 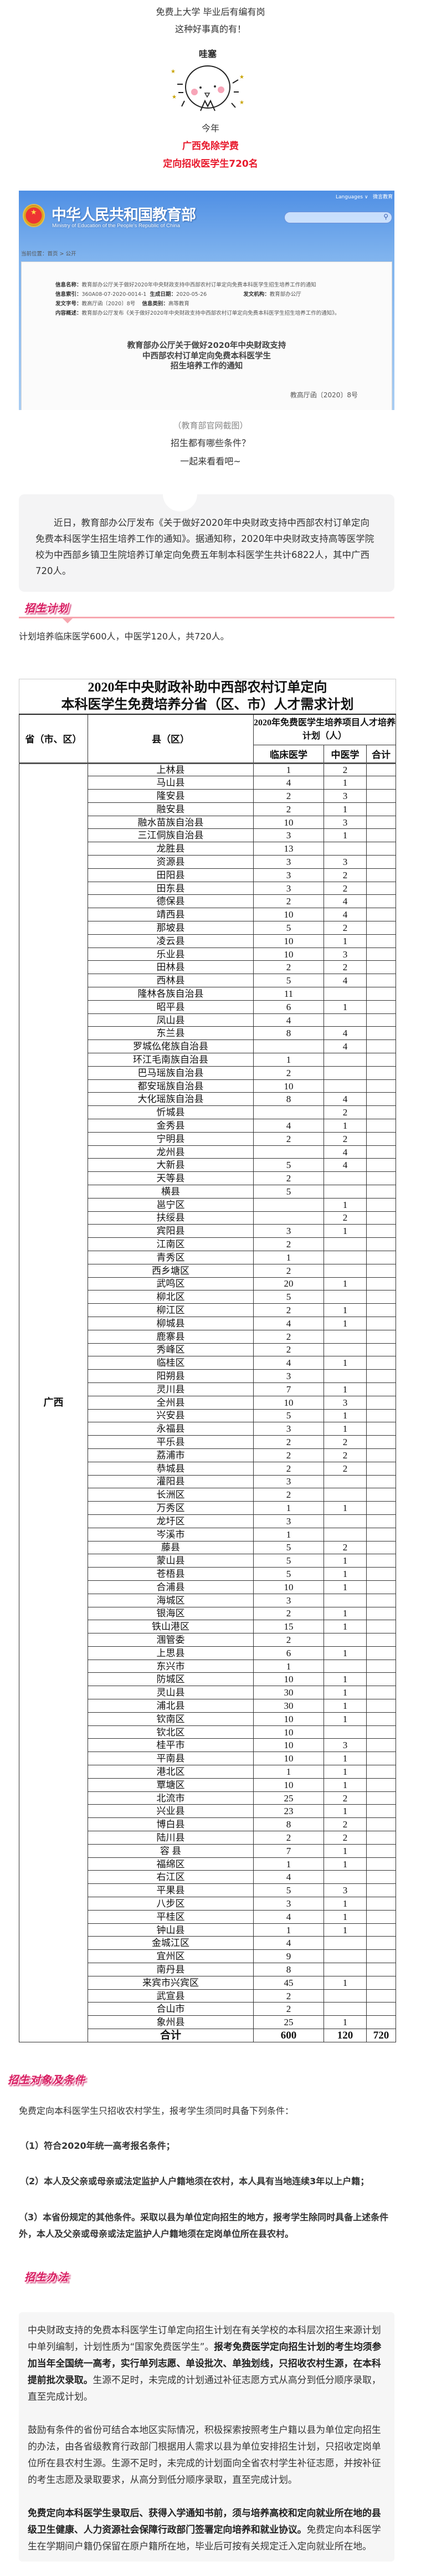 I want to click on moe-search-input: ⚲, so click(x=338, y=217).